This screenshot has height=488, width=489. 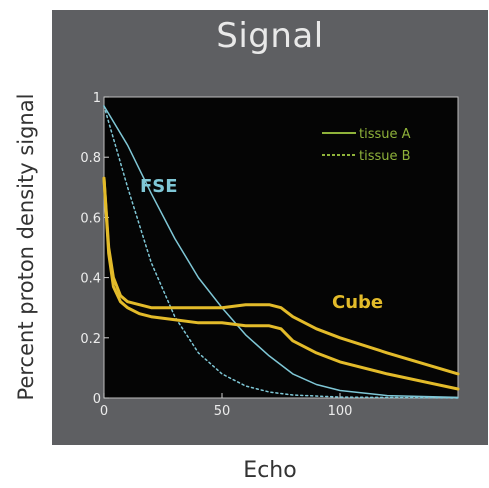 What do you see at coordinates (90, 158) in the screenshot?
I see `y-tick-label: 0.8` at bounding box center [90, 158].